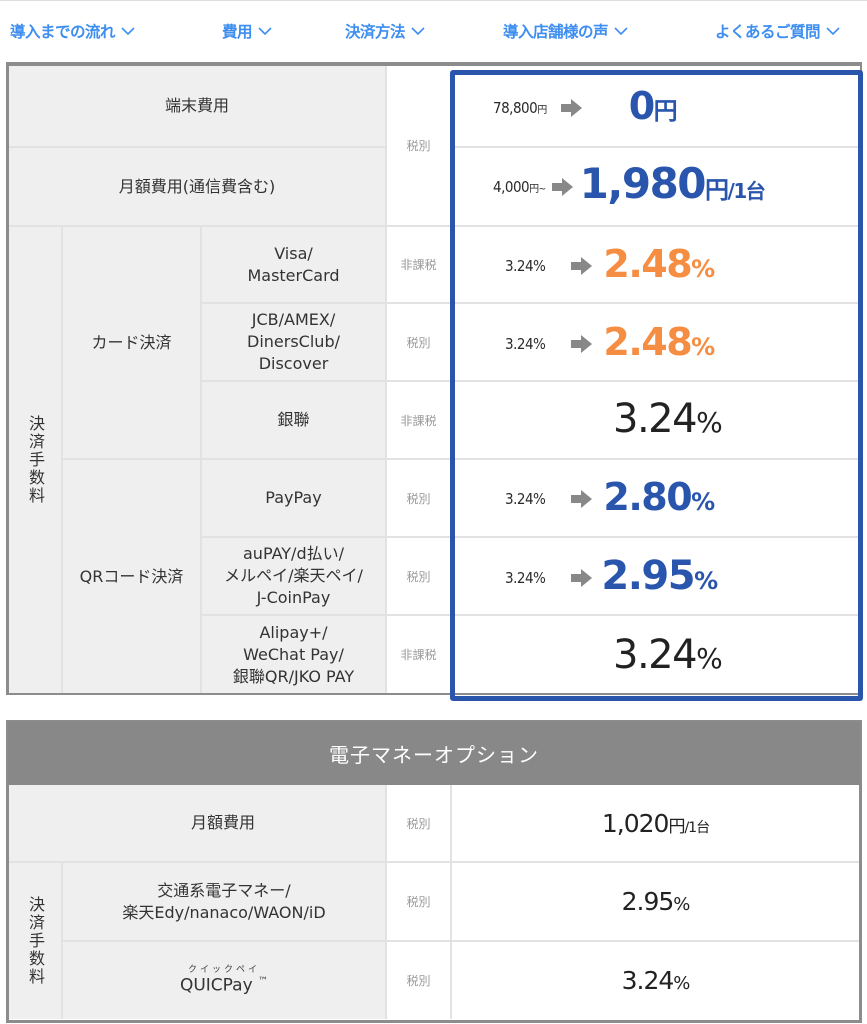 The height and width of the screenshot is (1024, 867). I want to click on value-jcb-amex: 3.24% 2.48%, so click(610, 343).